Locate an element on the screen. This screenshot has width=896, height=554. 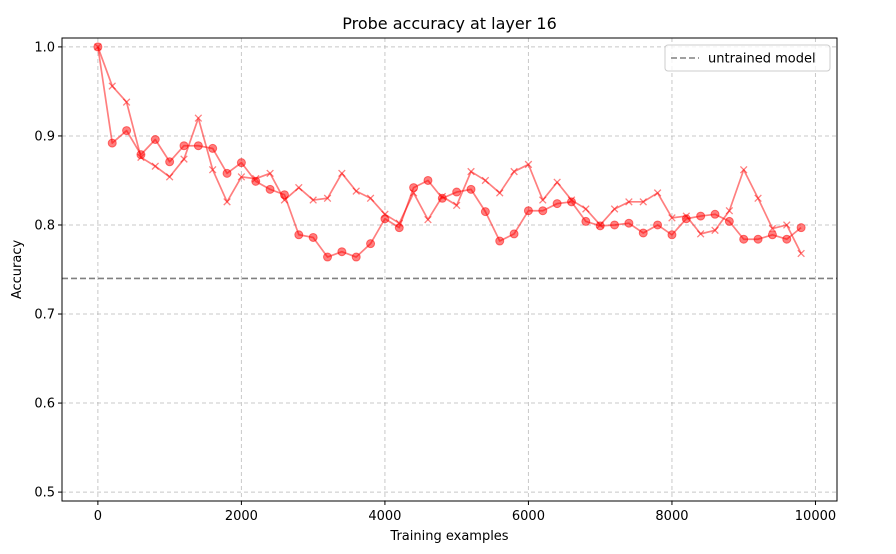
legend-box is located at coordinates (747, 58).